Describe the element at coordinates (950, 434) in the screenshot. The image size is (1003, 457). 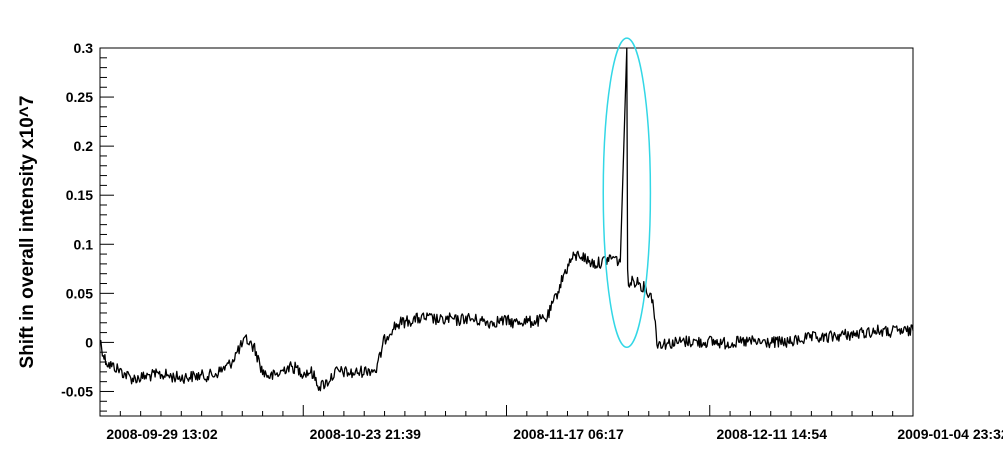
I see `x-tick-label: 2009-01-04 23:32` at that location.